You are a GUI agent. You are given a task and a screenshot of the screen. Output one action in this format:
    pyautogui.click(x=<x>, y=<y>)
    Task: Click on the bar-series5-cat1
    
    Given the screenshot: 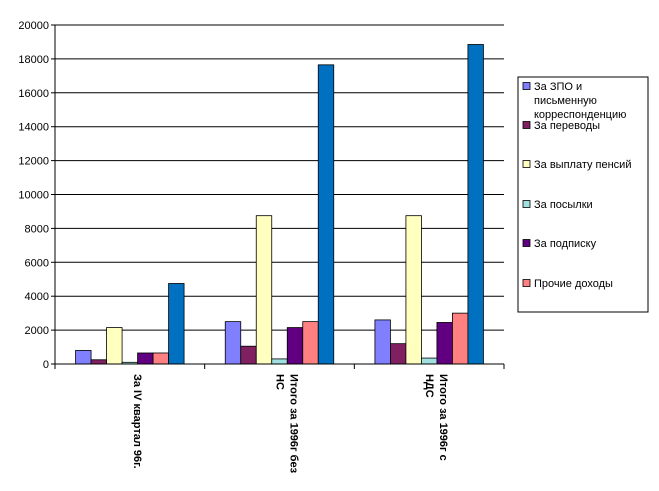 What is the action you would take?
    pyautogui.click(x=145, y=358)
    